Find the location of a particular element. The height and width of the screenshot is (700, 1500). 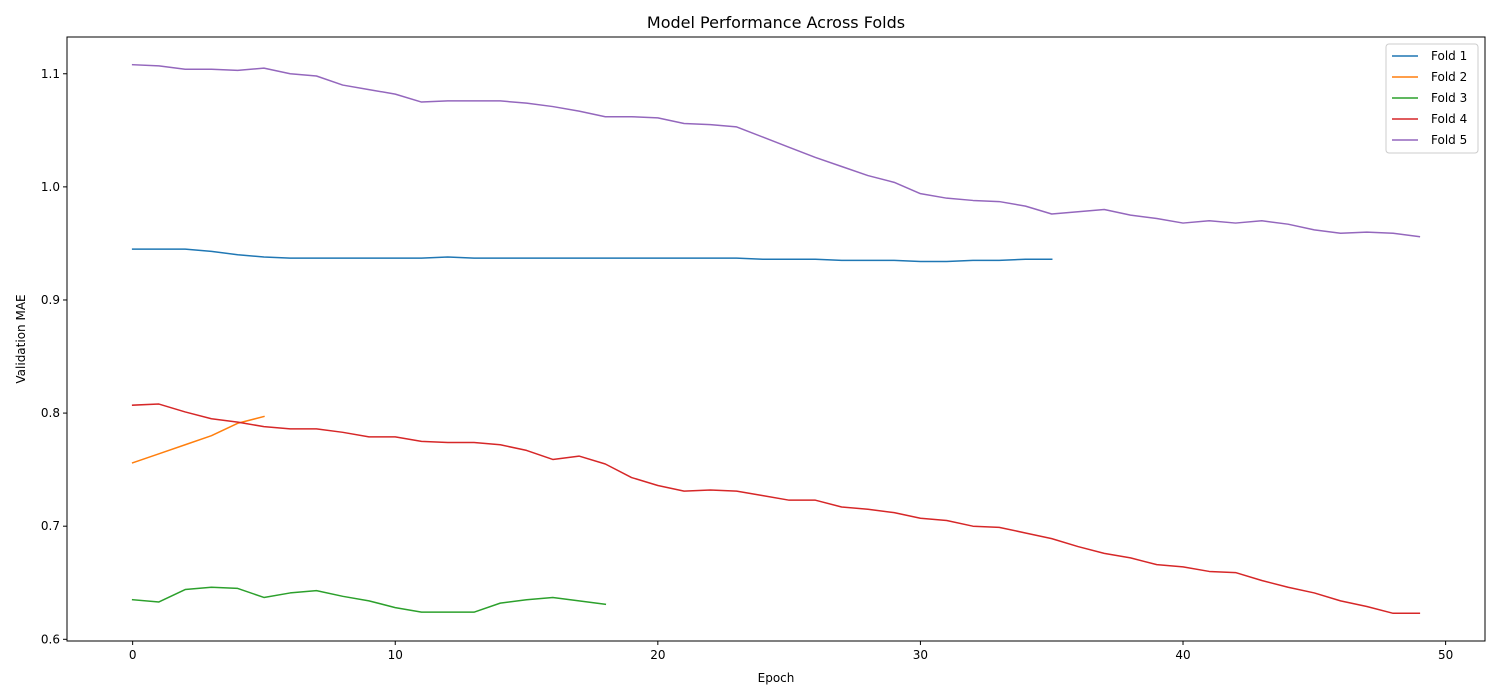

y-tick-label: 0.7 is located at coordinates (50, 526).